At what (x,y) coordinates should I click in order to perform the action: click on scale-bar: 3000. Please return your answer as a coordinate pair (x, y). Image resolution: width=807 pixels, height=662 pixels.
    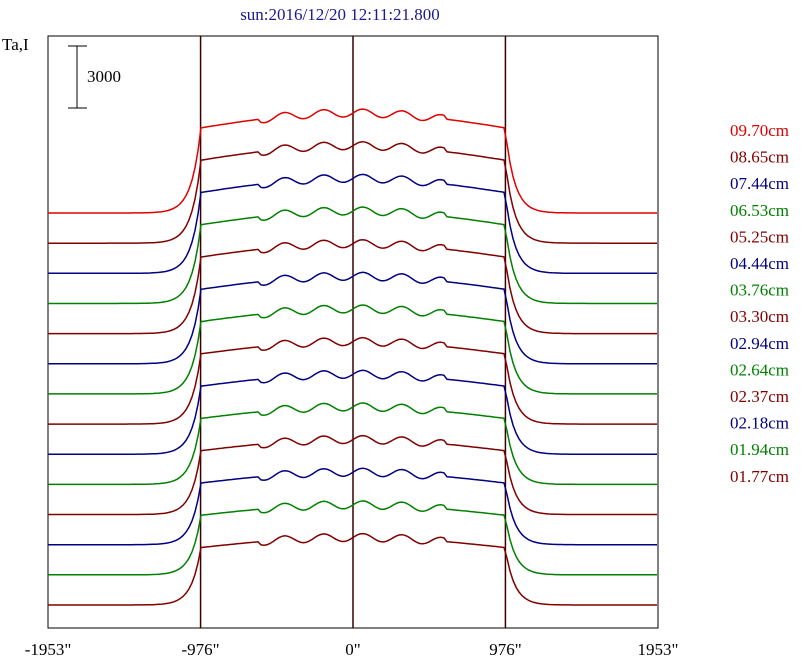
    Looking at the image, I should click on (94, 77).